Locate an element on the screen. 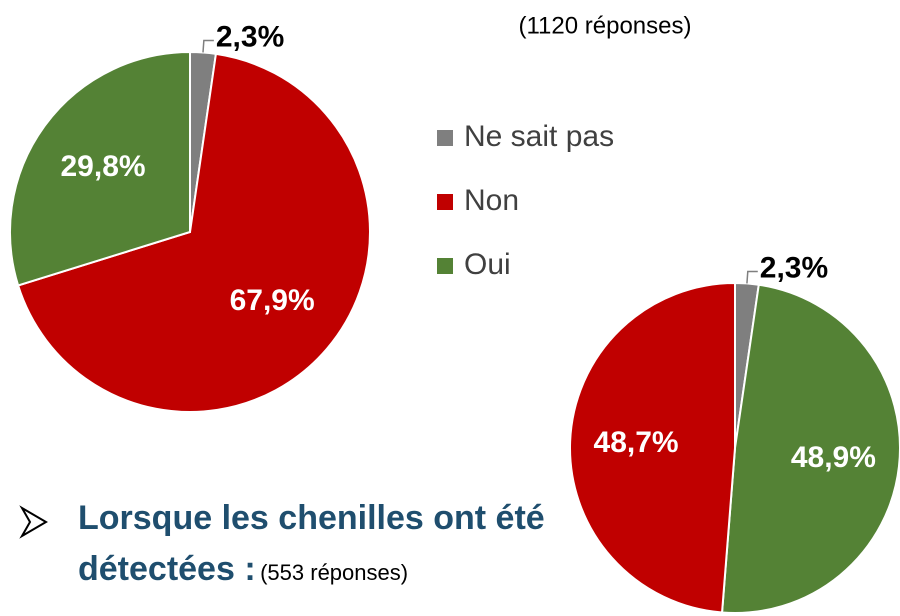 The width and height of the screenshot is (900, 616). chart-subtitle: (1120 réponses) is located at coordinates (605, 25).